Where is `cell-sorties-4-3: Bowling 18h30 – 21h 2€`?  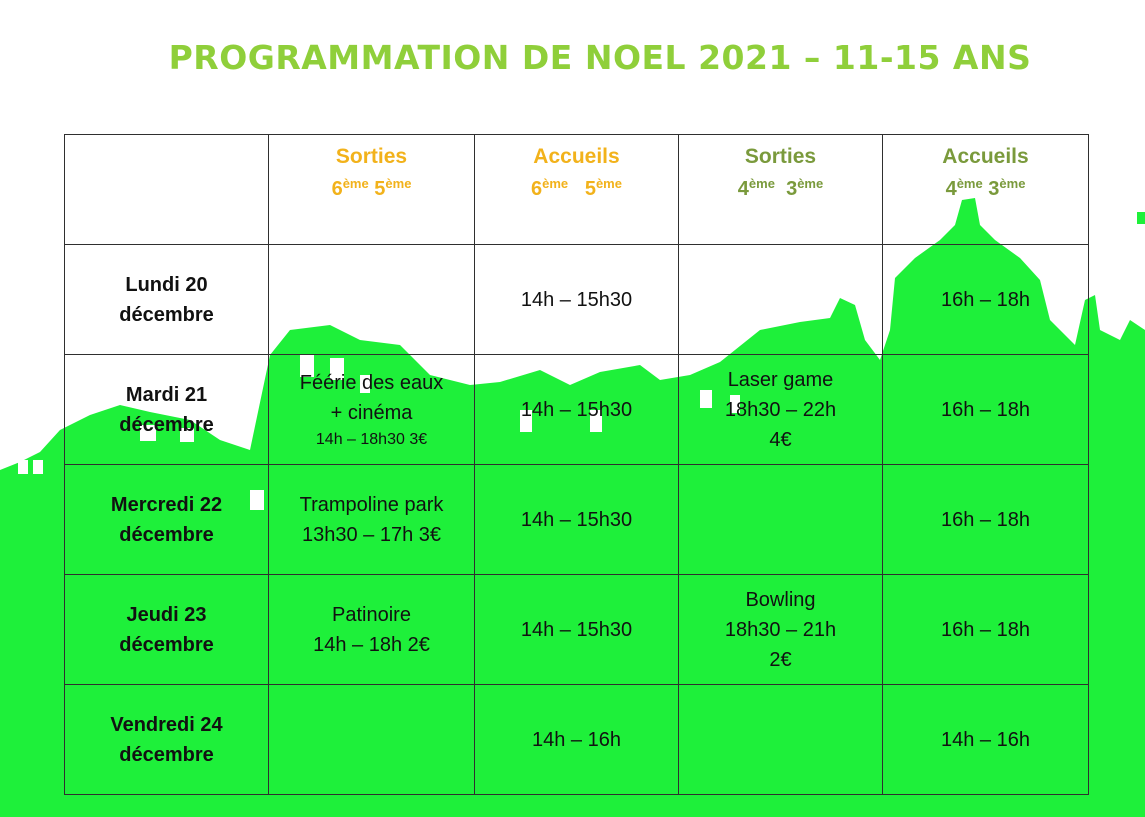 cell-sorties-4-3: Bowling 18h30 – 21h 2€ is located at coordinates (780, 629).